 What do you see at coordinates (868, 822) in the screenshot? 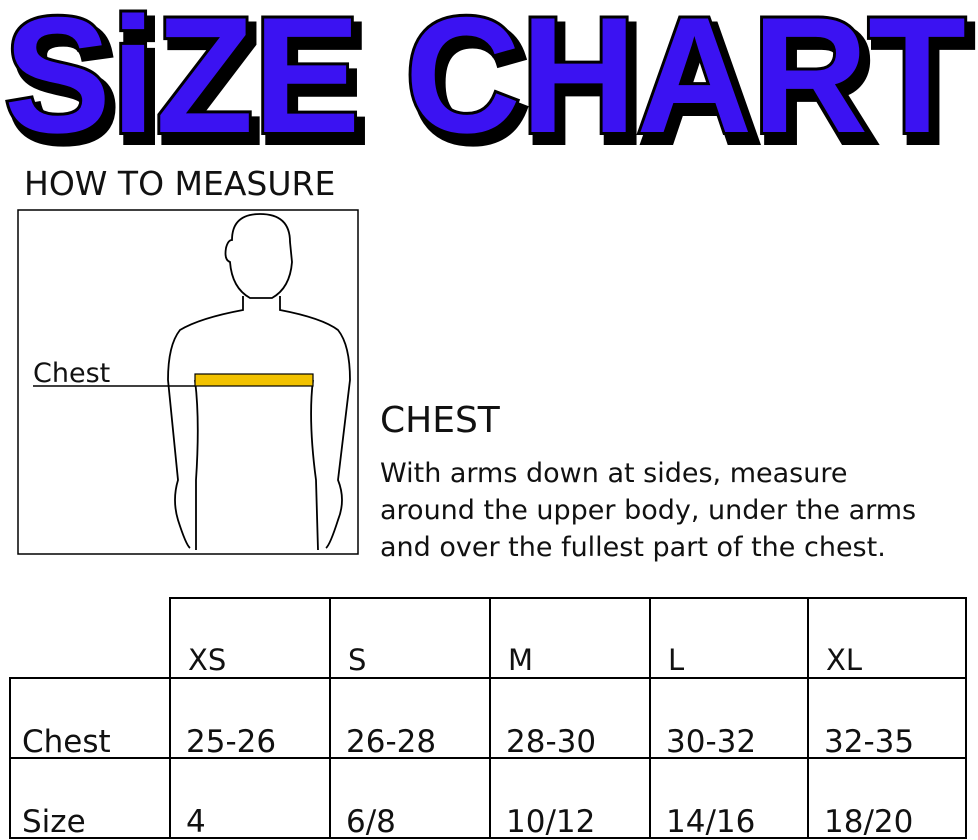
I see `table-value: 18/20` at bounding box center [868, 822].